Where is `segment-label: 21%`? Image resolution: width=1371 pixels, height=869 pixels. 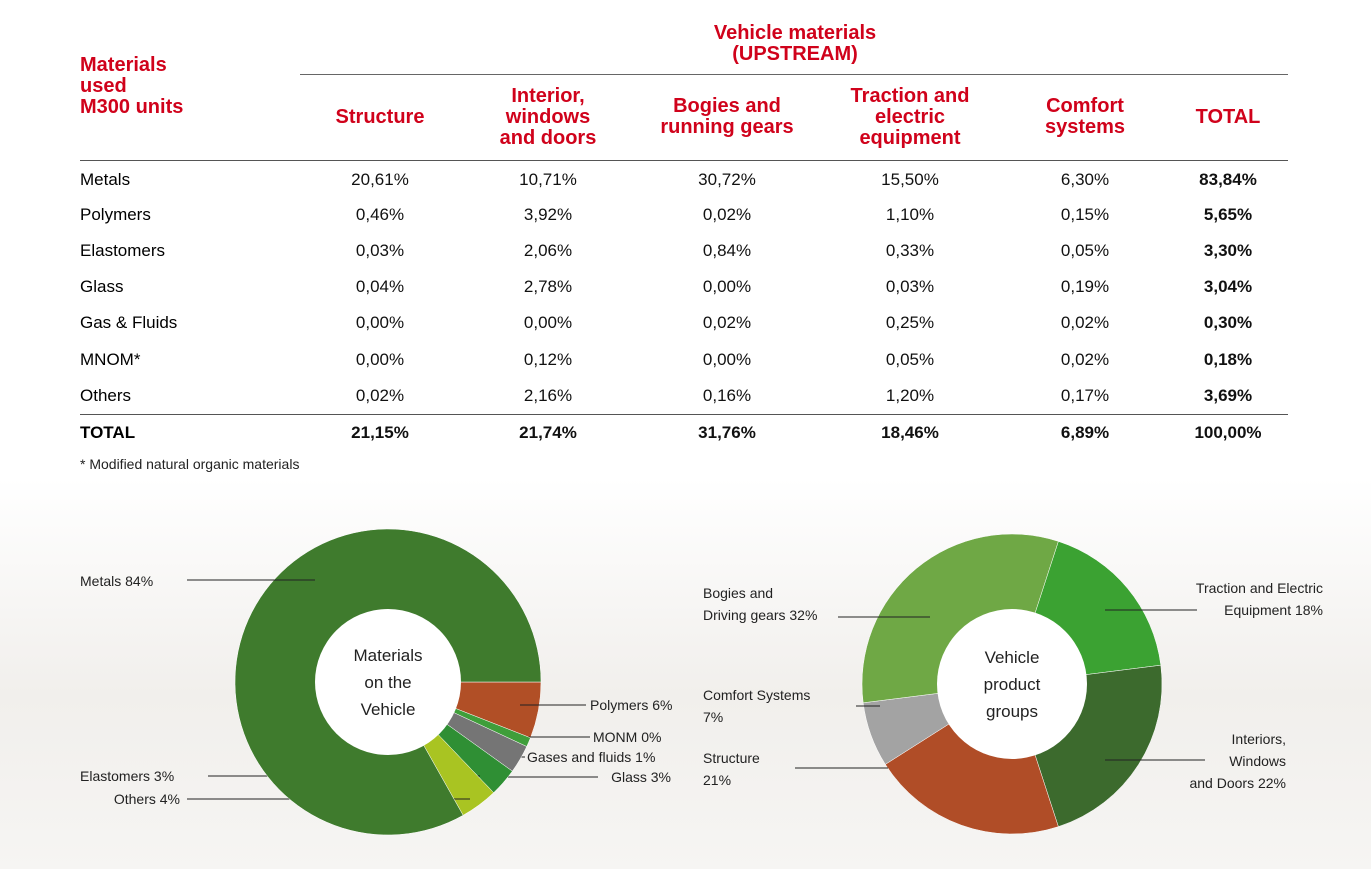
segment-label: 21% is located at coordinates (717, 780).